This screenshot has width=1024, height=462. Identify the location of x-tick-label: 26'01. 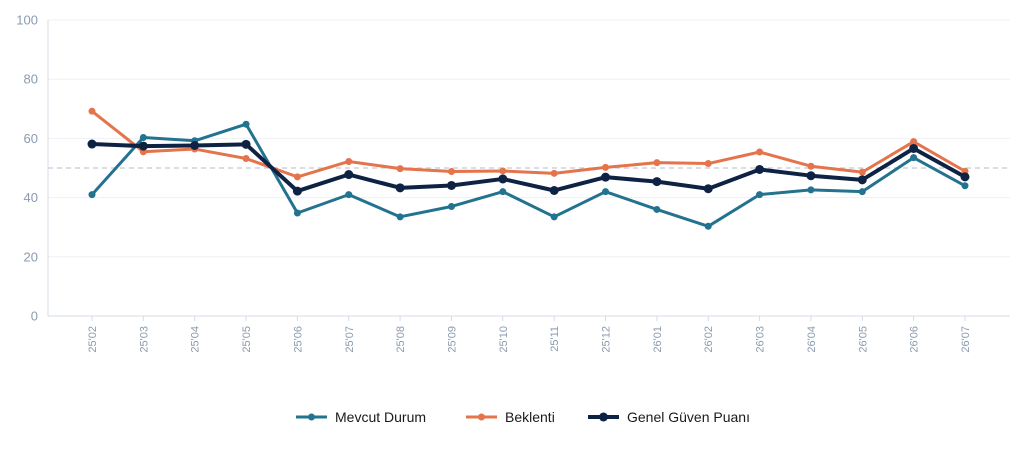
(658, 339).